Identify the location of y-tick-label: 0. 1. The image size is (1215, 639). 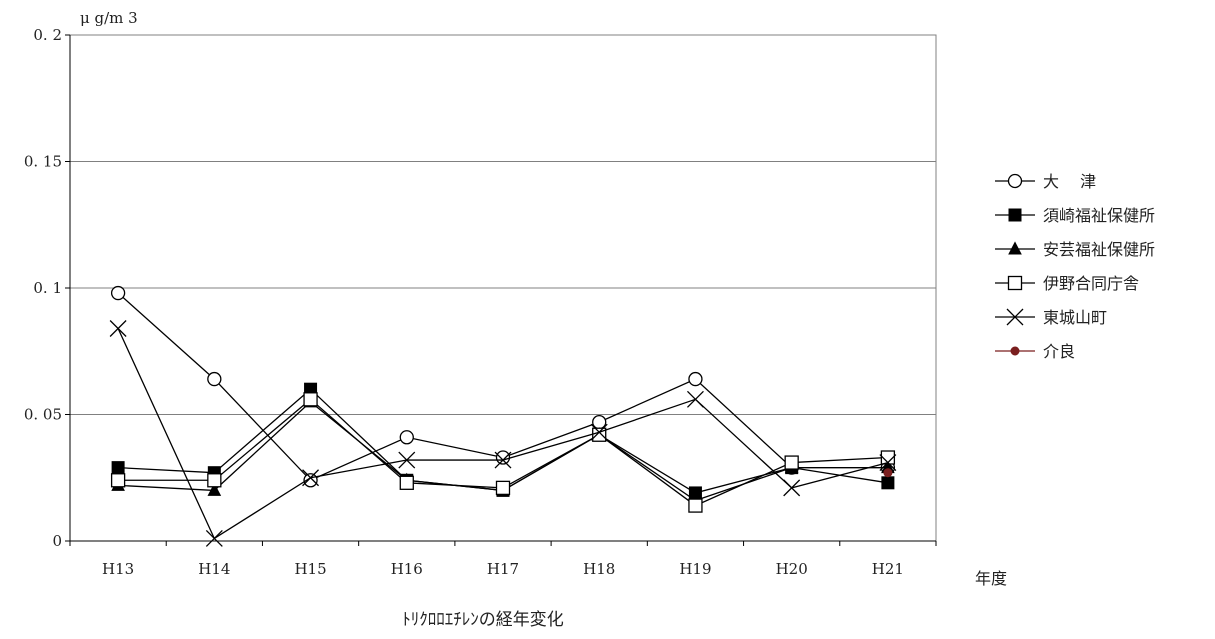
(47, 288).